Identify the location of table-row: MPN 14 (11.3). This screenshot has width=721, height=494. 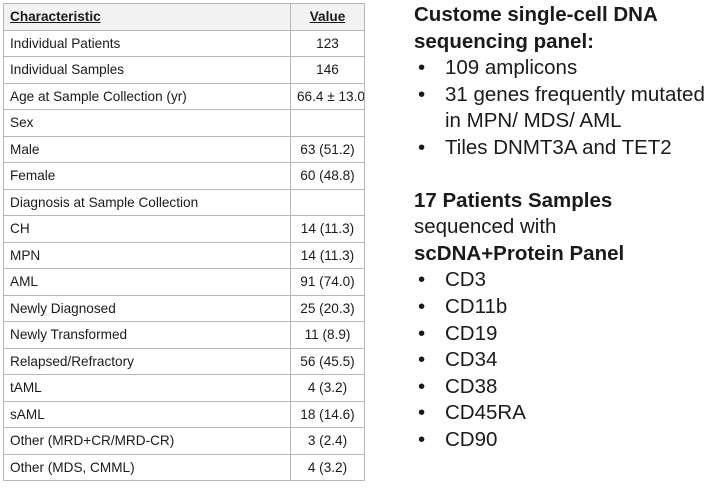
(184, 255).